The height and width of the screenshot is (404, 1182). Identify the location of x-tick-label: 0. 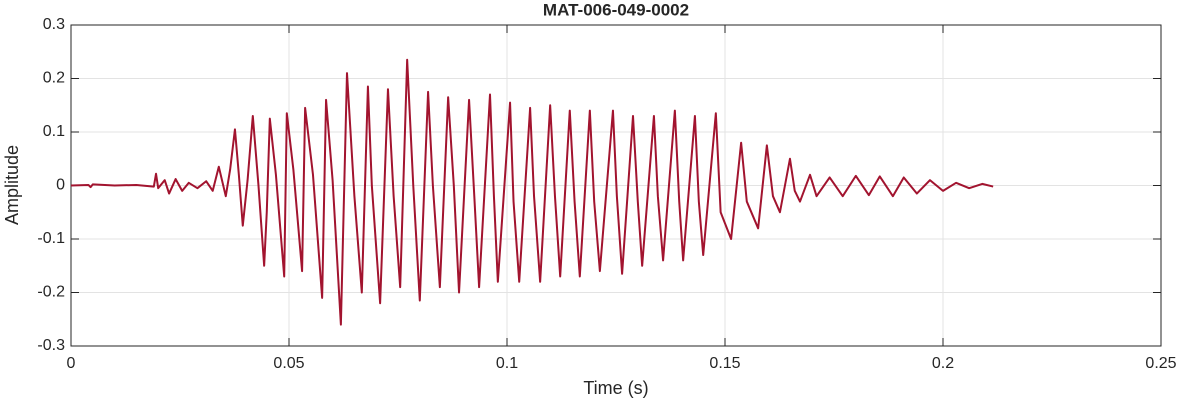
(71, 363).